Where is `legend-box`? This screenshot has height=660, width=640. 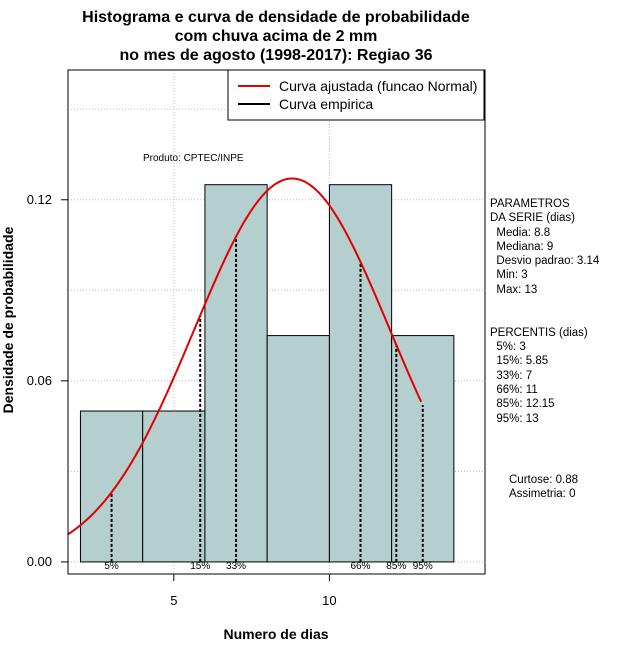
legend-box is located at coordinates (356, 95).